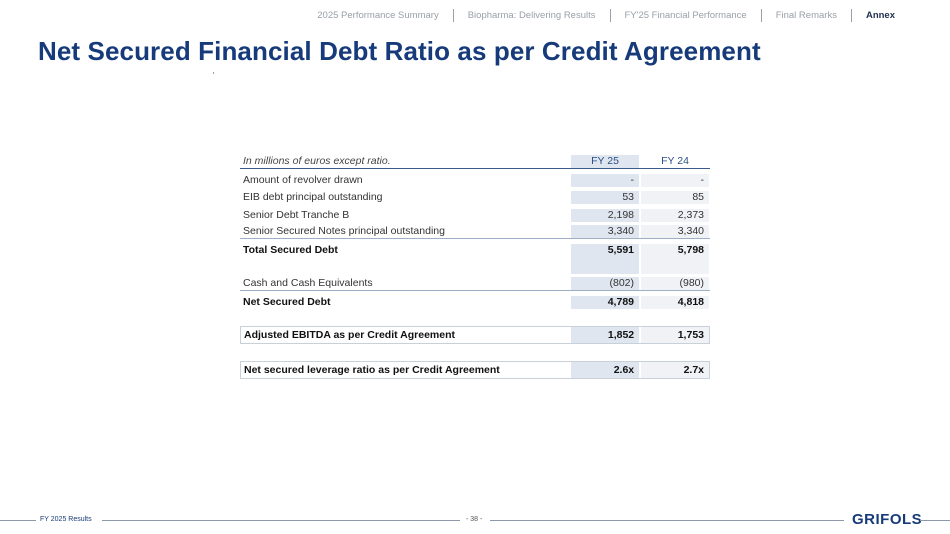 The height and width of the screenshot is (534, 950). I want to click on grifols-logo: GRIFOLS, so click(887, 519).